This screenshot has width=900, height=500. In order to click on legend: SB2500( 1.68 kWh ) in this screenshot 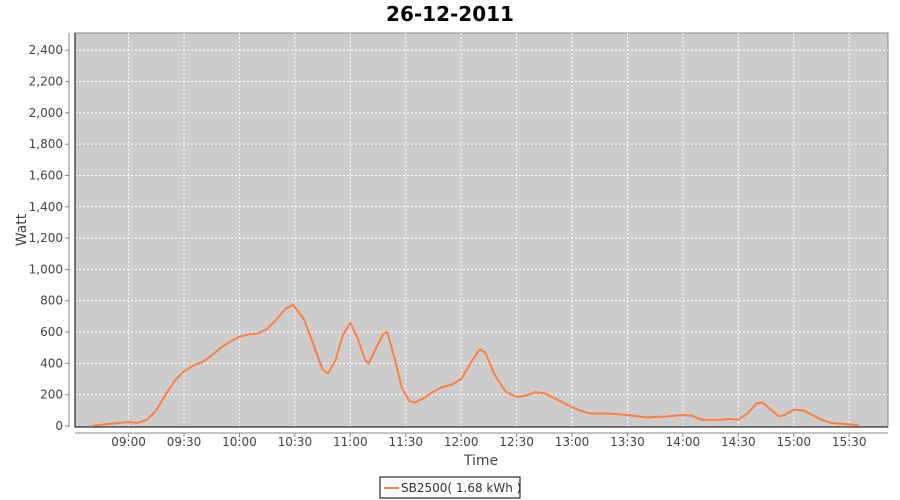, I will do `click(450, 487)`.